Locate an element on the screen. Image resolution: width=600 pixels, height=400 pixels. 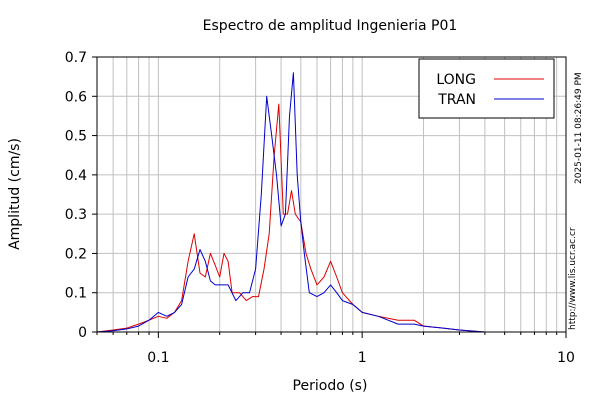
y-tick-label: 0.3 is located at coordinates (76, 215).